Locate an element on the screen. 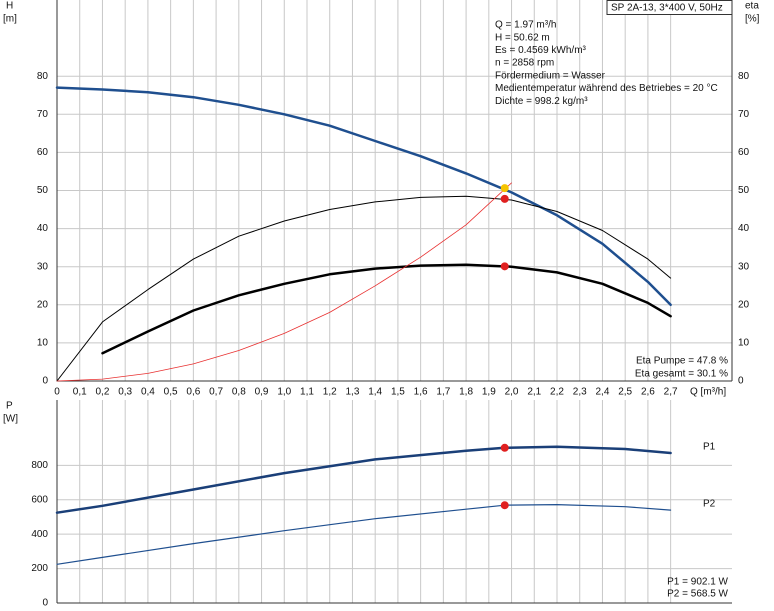 The width and height of the screenshot is (774, 611). x-tick-label: 1,5 is located at coordinates (398, 392).